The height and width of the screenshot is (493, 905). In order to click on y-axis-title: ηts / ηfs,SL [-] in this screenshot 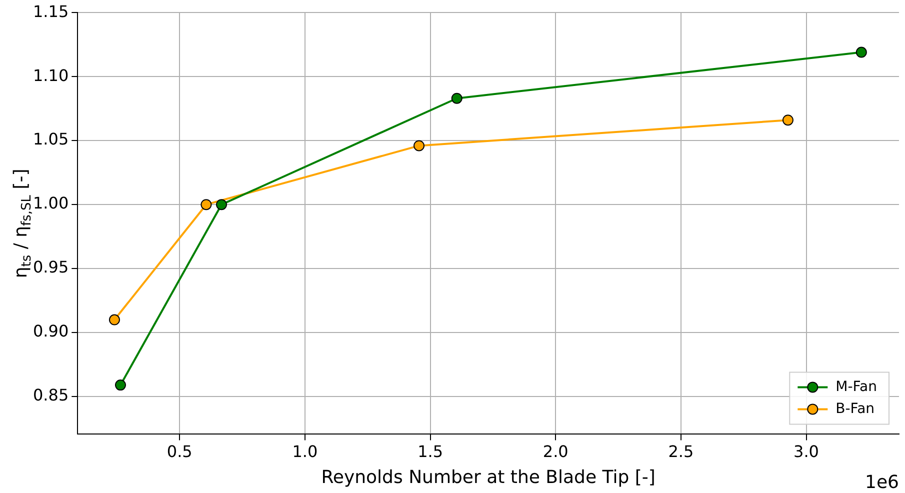, I will do `click(22, 223)`.